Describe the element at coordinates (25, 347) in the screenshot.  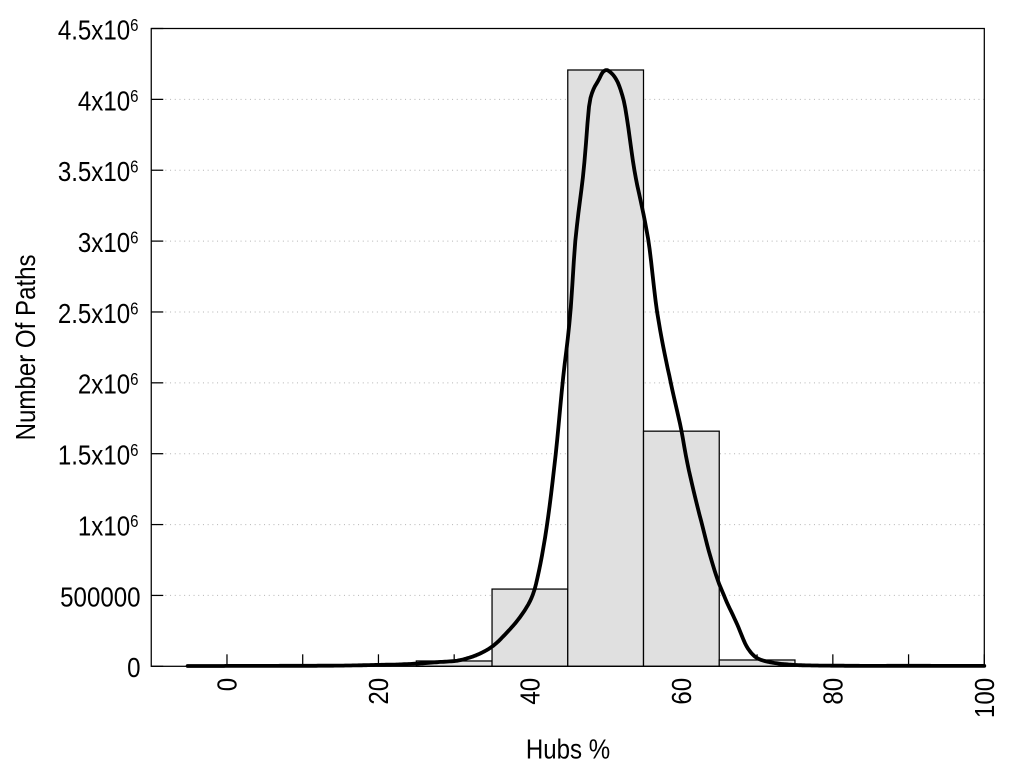
I see `svg-text: Number Of Paths` at that location.